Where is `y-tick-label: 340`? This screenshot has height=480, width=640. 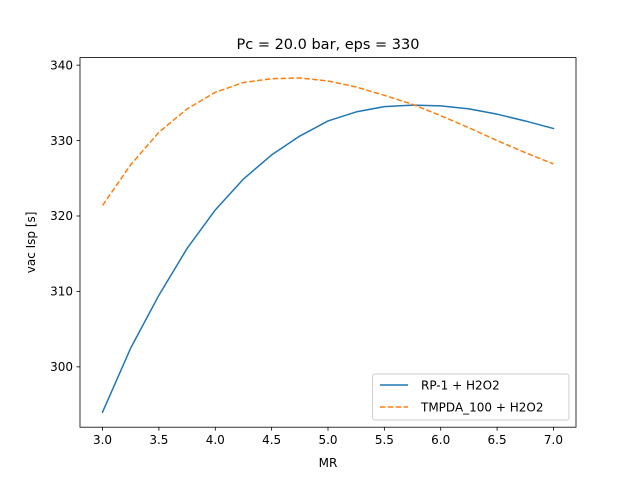
y-tick-label: 340 is located at coordinates (61, 65).